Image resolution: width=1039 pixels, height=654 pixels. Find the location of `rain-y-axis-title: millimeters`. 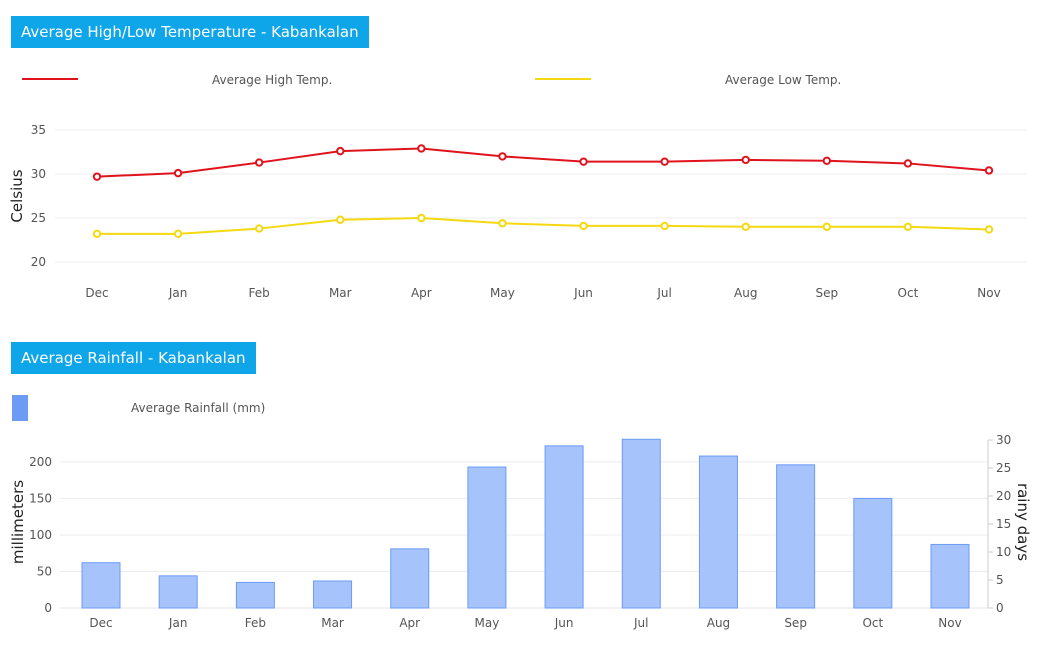

rain-y-axis-title: millimeters is located at coordinates (18, 522).